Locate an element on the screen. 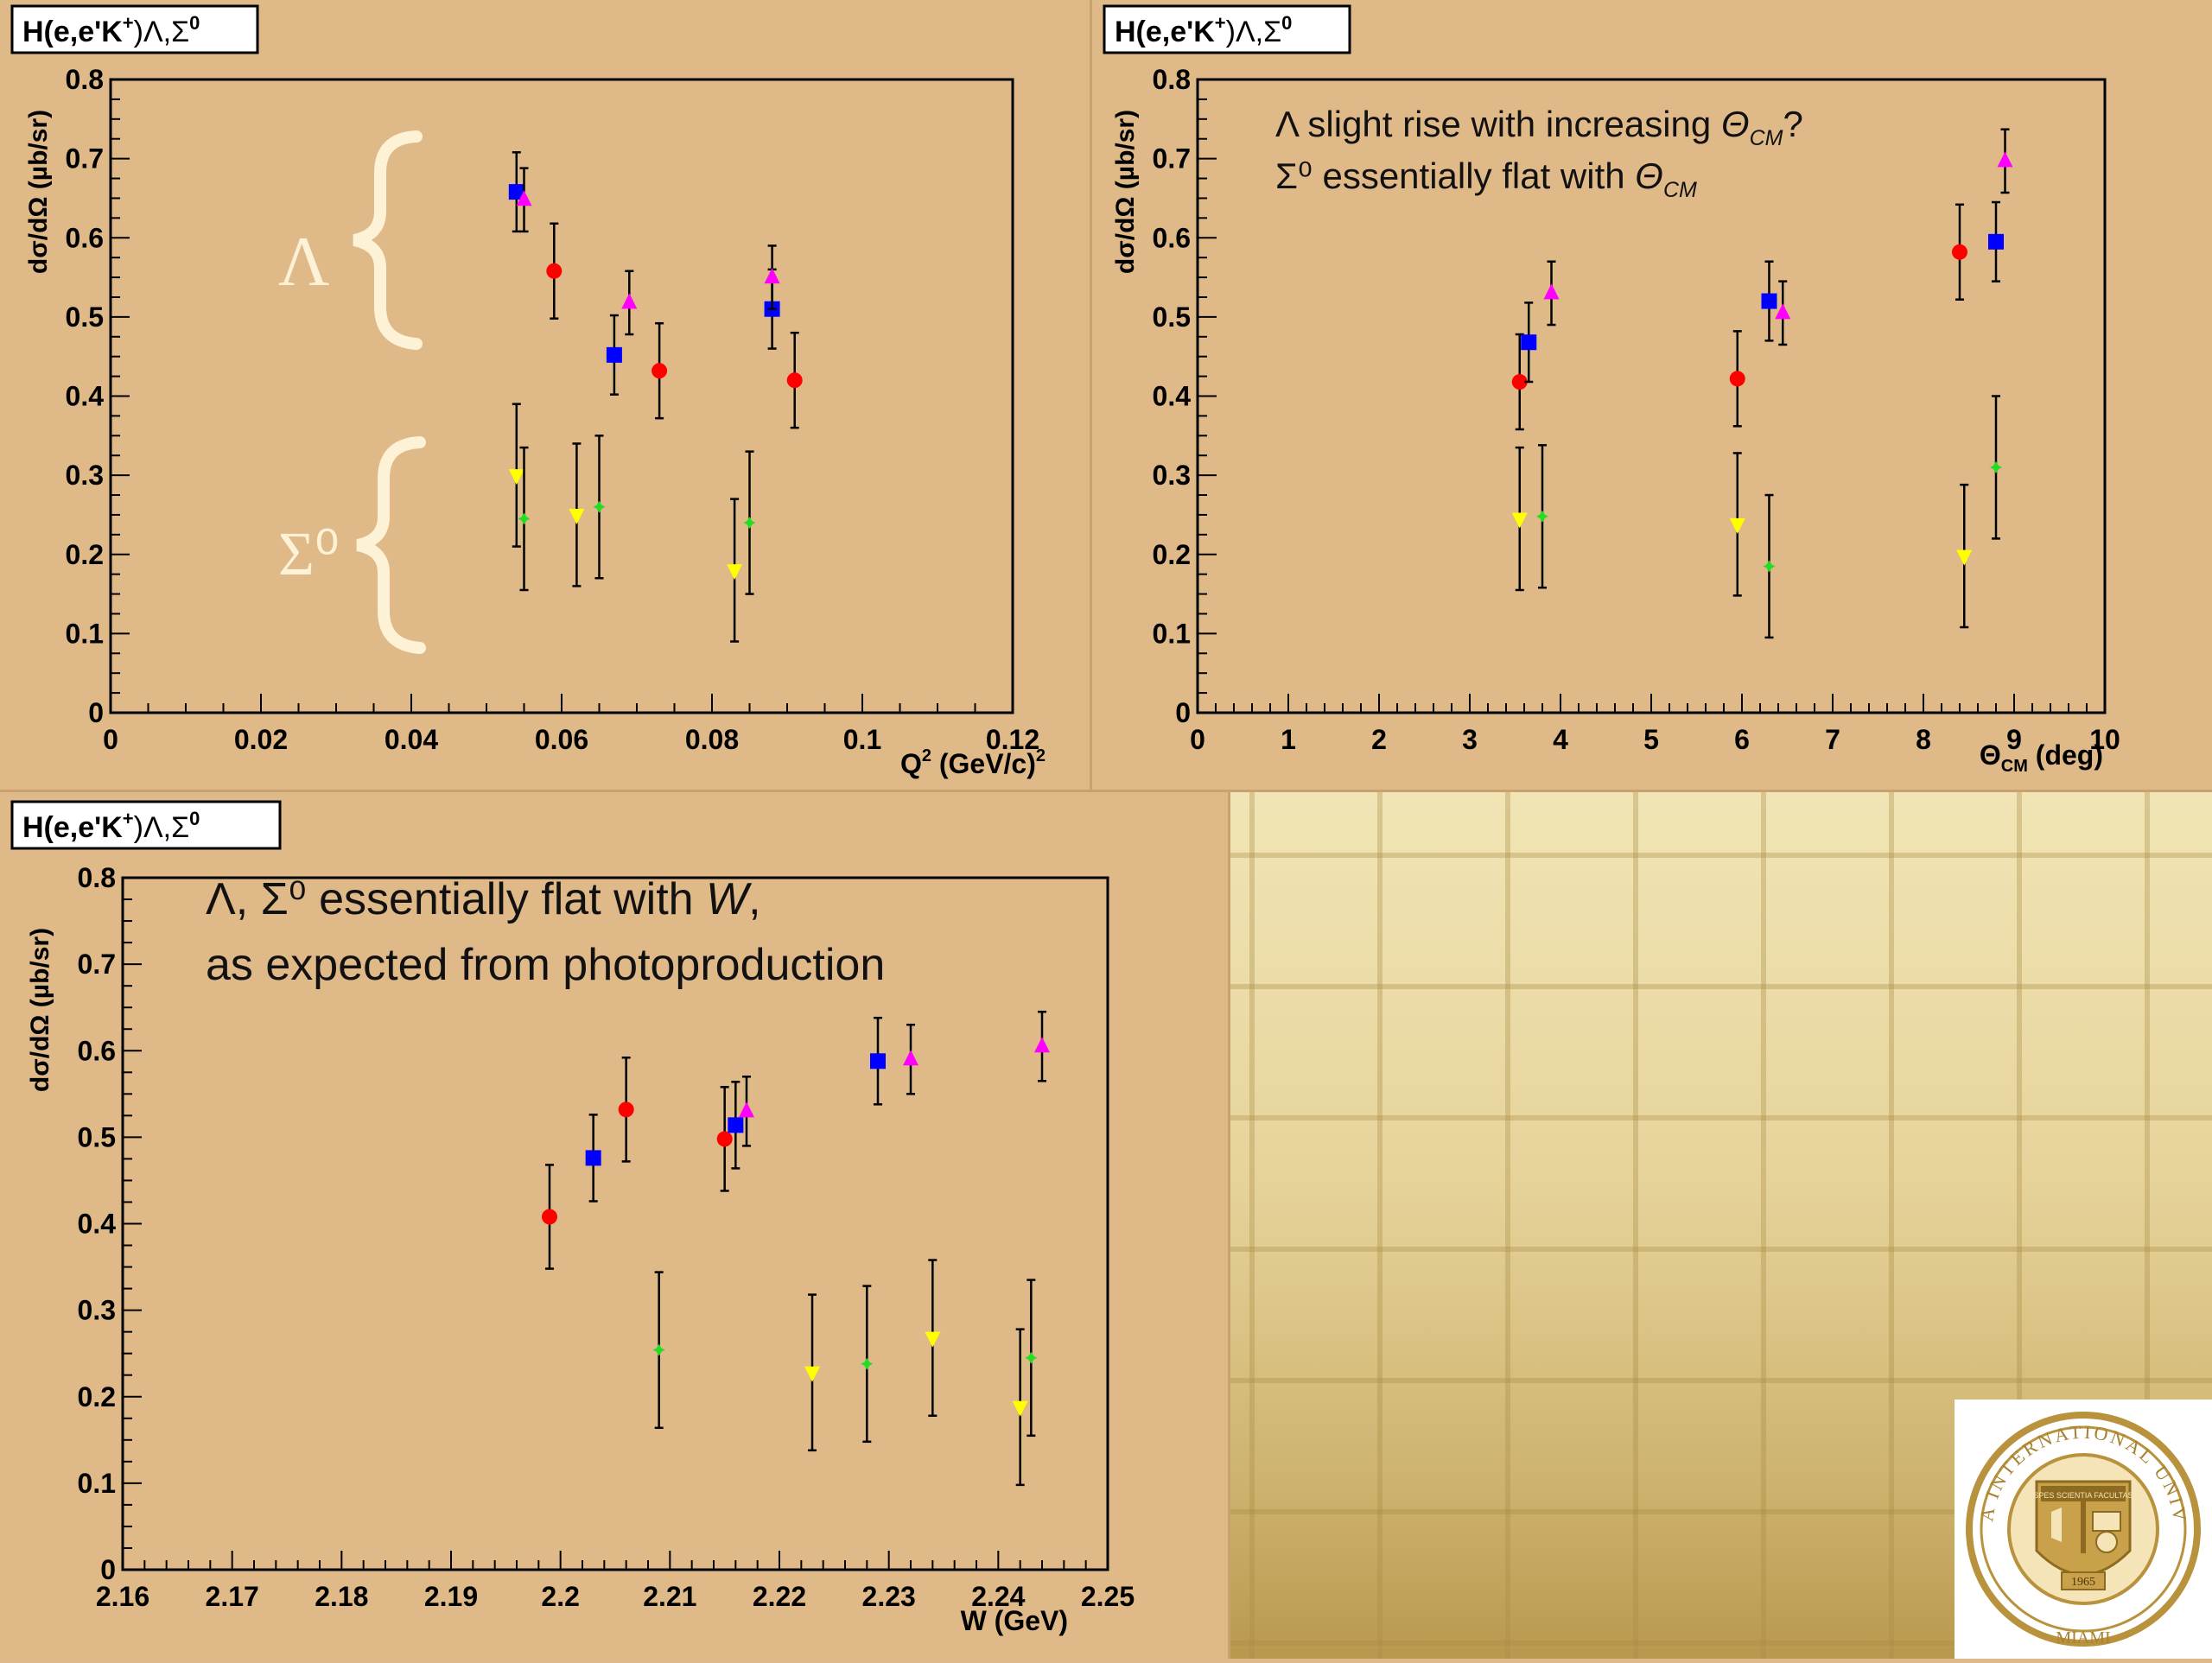 This screenshot has height=1663, width=2212. x-tick-label: 4 is located at coordinates (1560, 740).